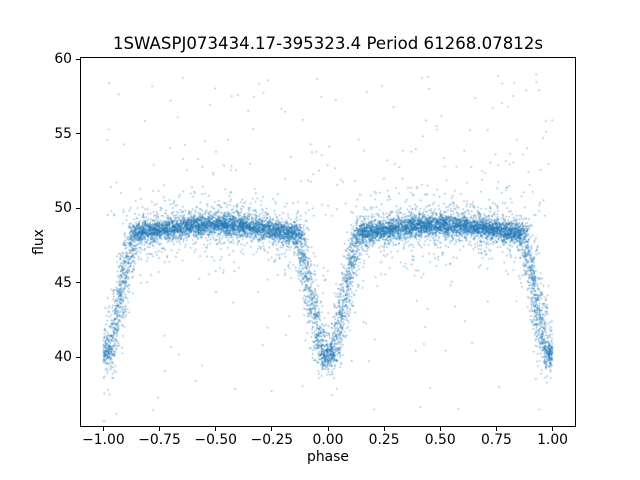 This screenshot has width=640, height=480. I want to click on x-tick-label: −1.00, so click(103, 440).